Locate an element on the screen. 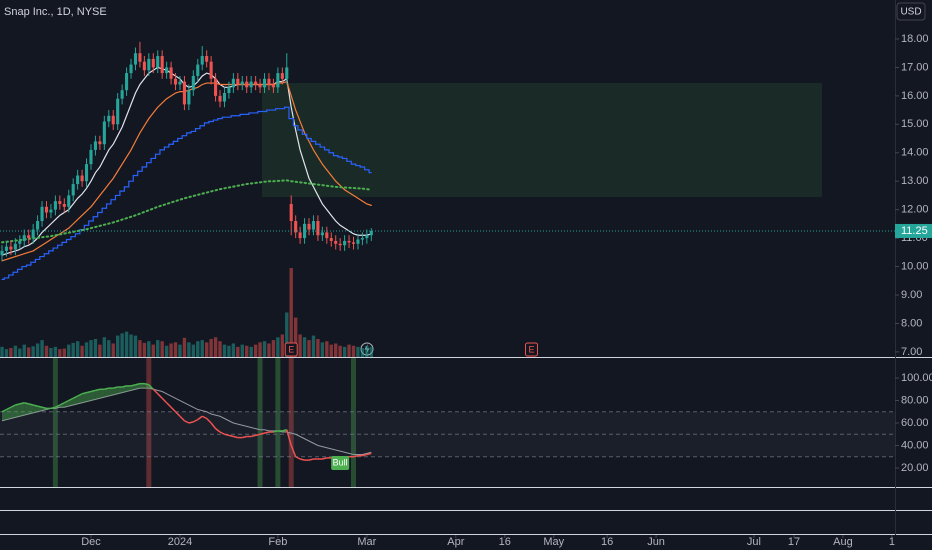 This screenshot has width=932, height=550. y-tick-label: 7.00 is located at coordinates (911, 352).